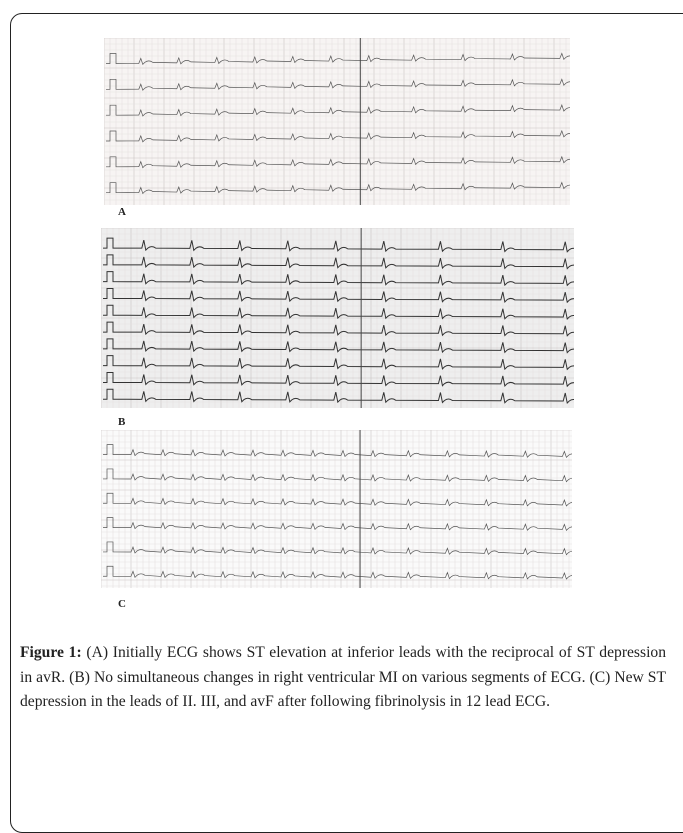  I want to click on panel-label: A, so click(122, 212).